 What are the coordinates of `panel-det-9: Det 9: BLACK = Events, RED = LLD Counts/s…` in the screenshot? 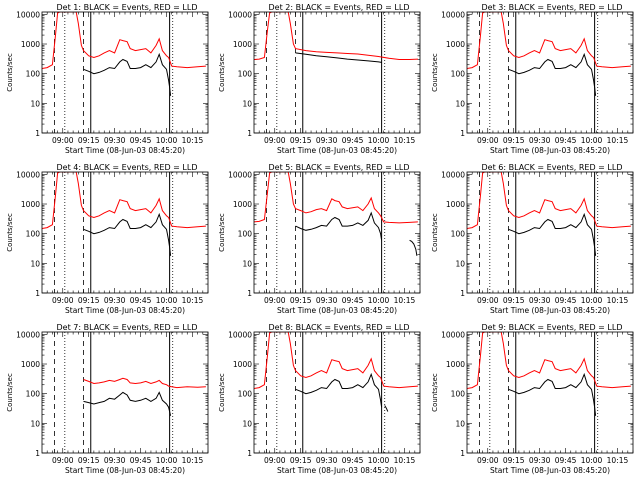 It's located at (532, 399).